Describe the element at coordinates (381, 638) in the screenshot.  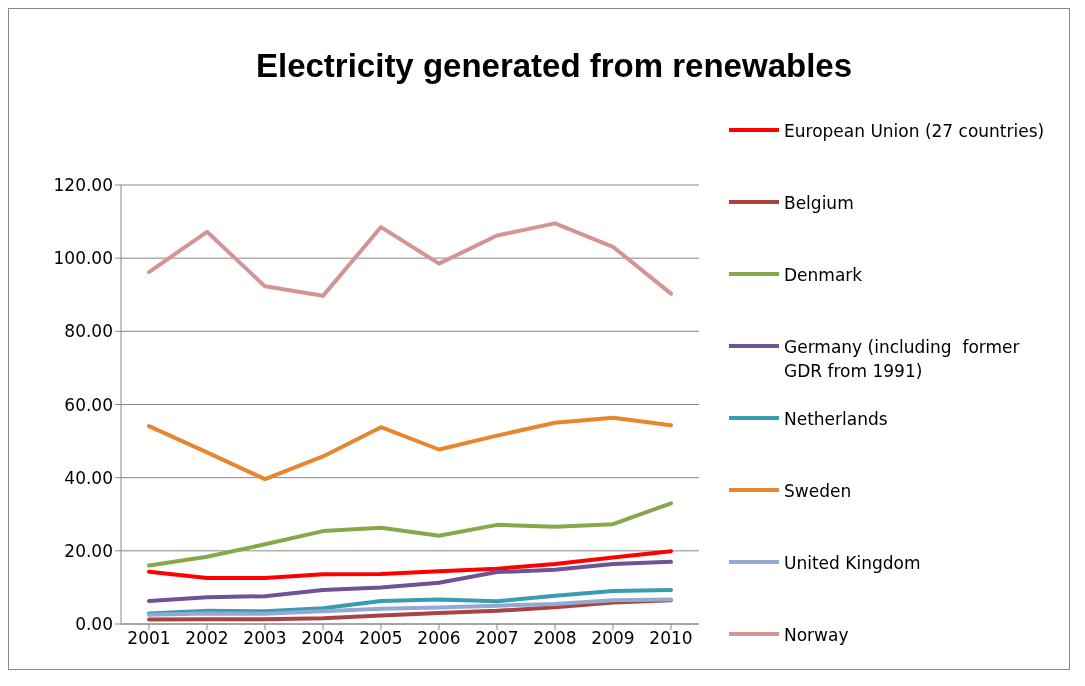
I see `x-tick-label: 2005` at that location.